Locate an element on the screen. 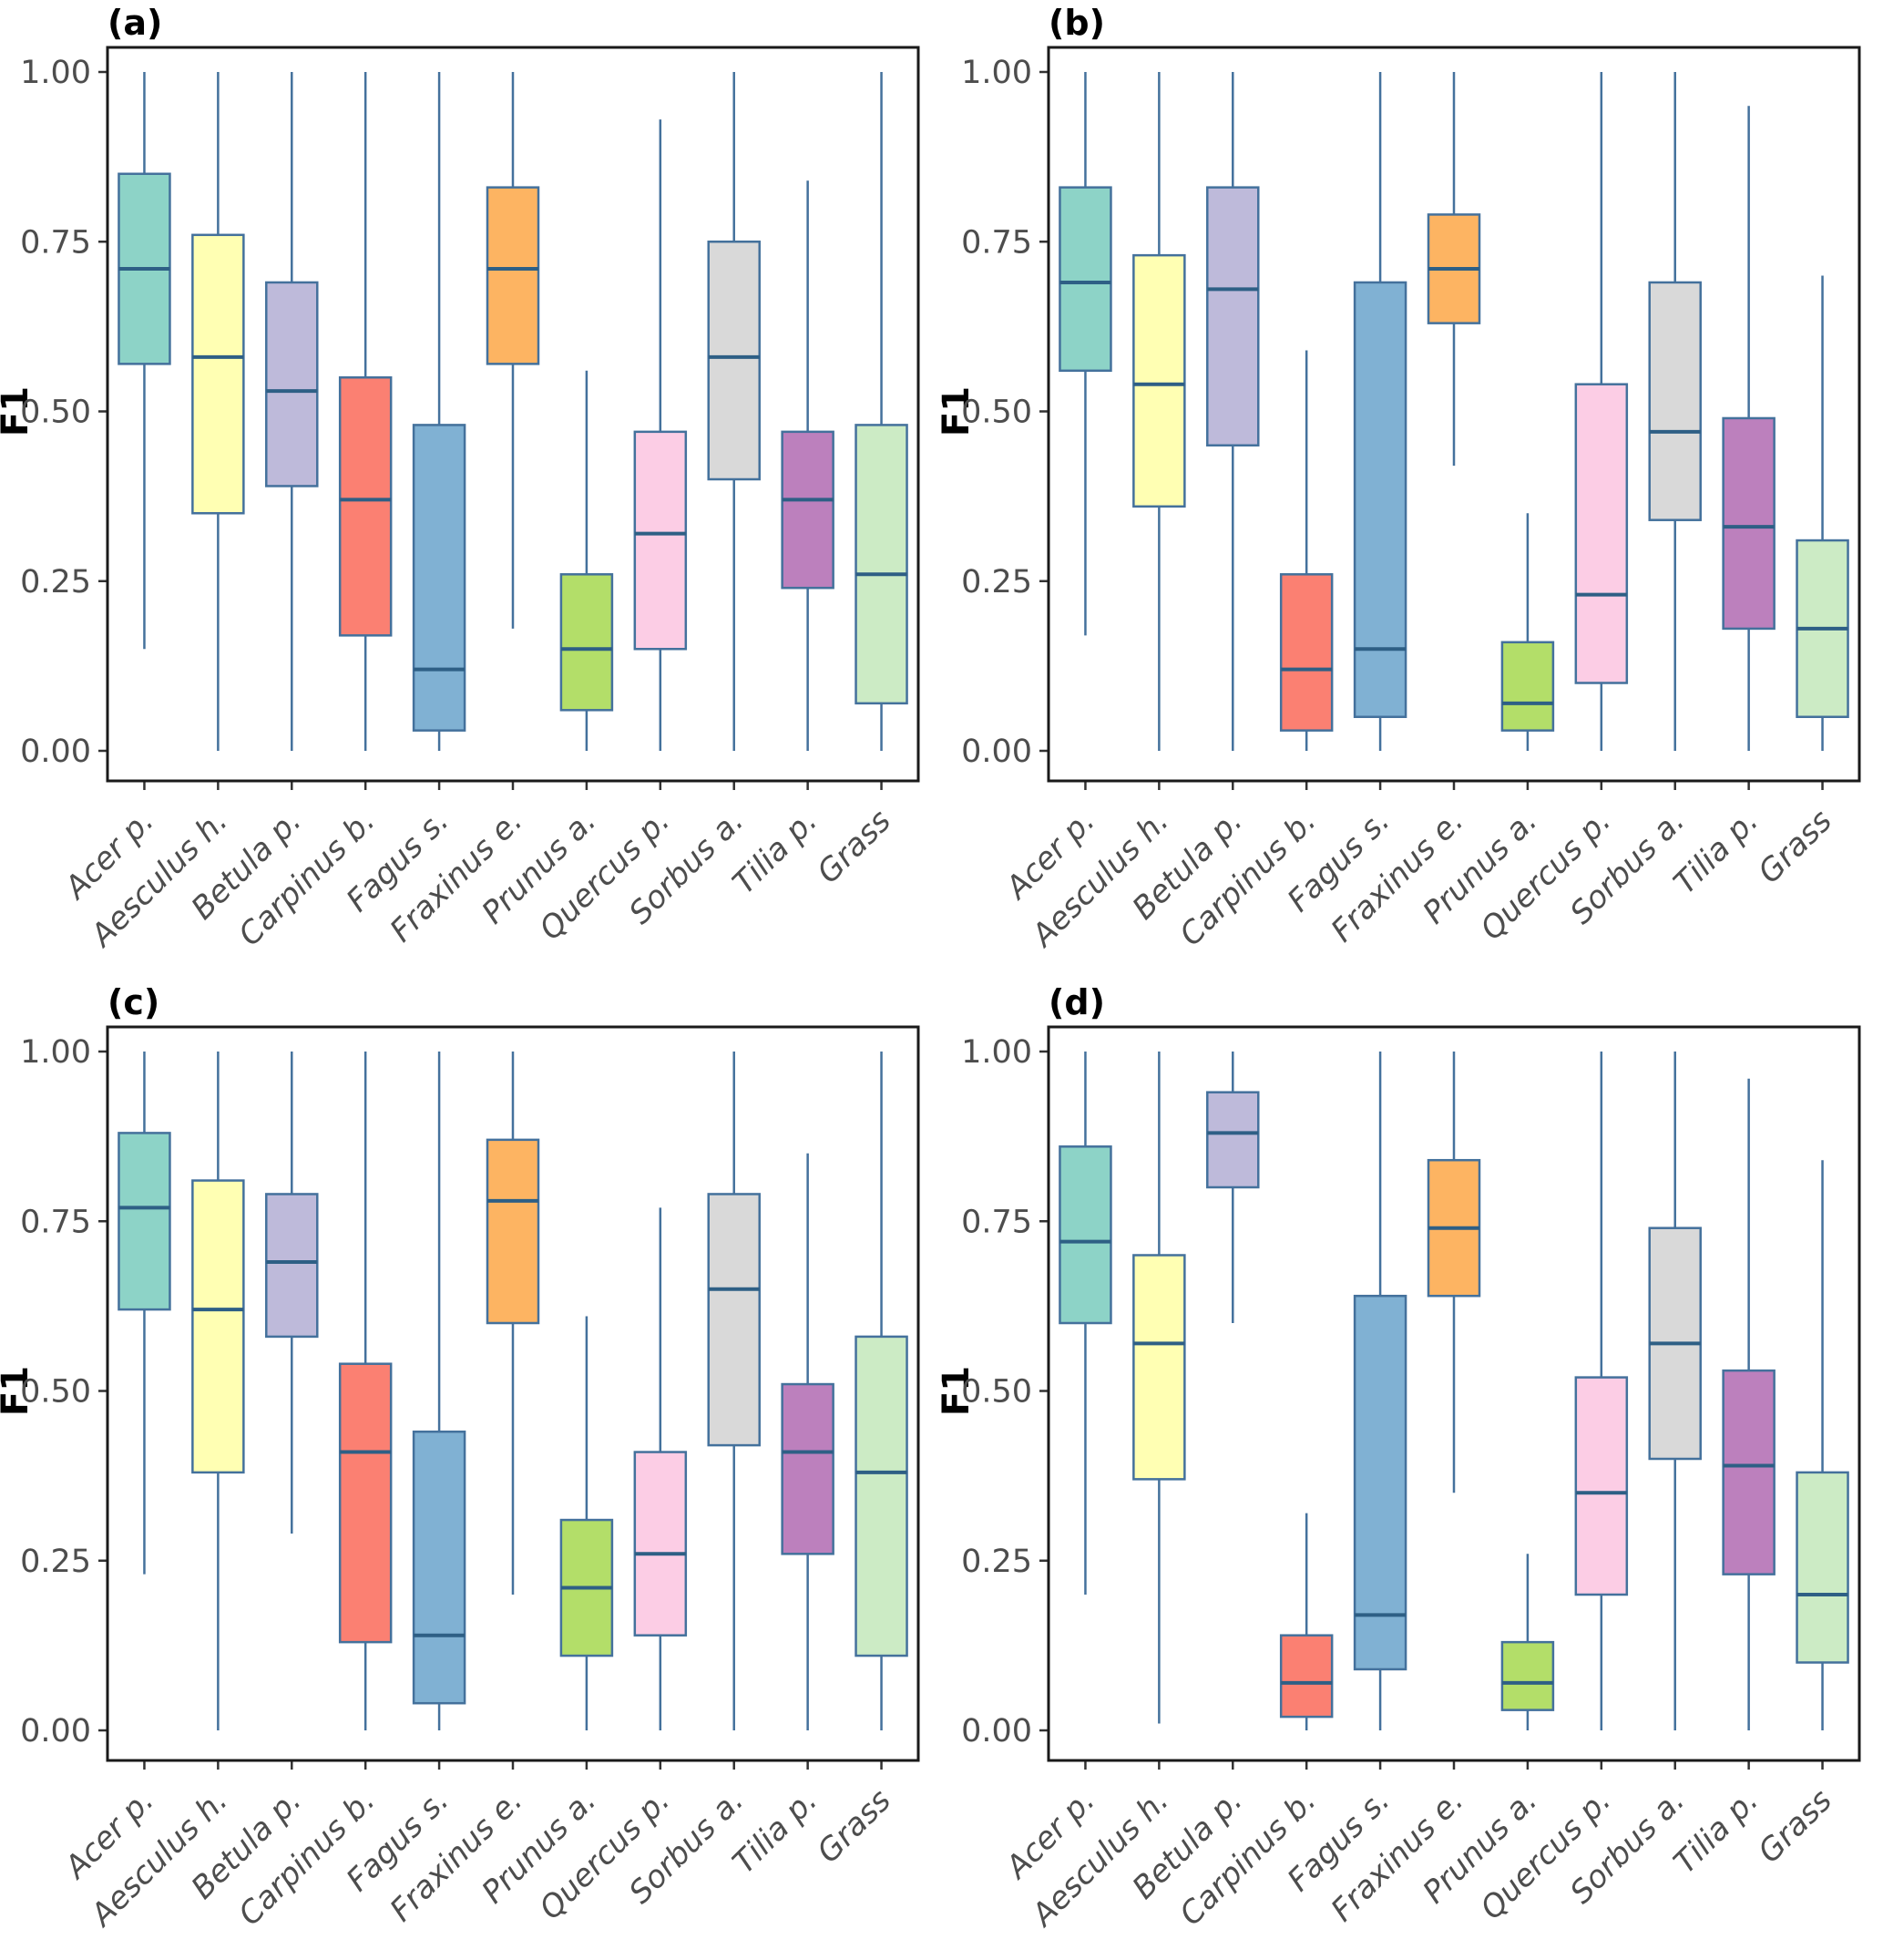 The image size is (1883, 1960). panel-label: (a) is located at coordinates (134, 23).